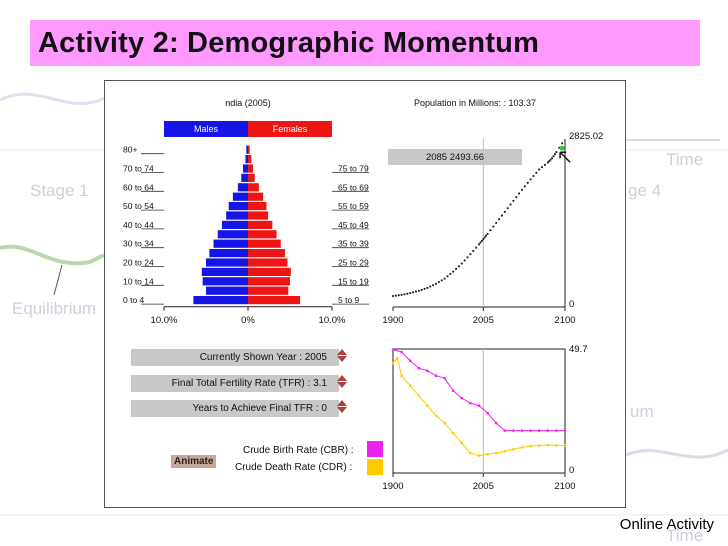  What do you see at coordinates (138, 187) in the screenshot?
I see `age-label-left: 60 to 64` at bounding box center [138, 187].